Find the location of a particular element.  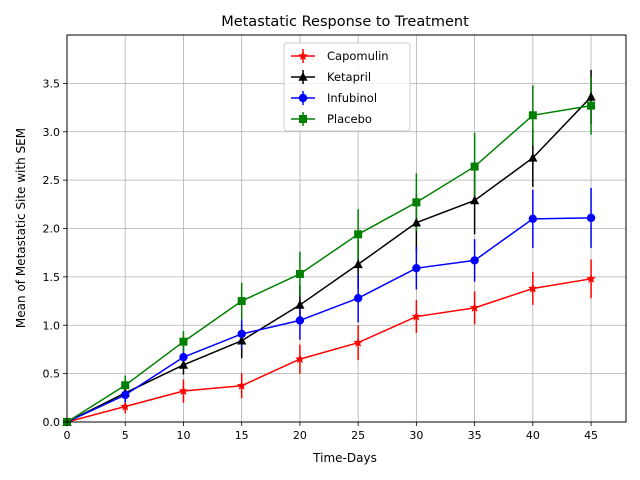

x-tick-label: 10 is located at coordinates (183, 435).